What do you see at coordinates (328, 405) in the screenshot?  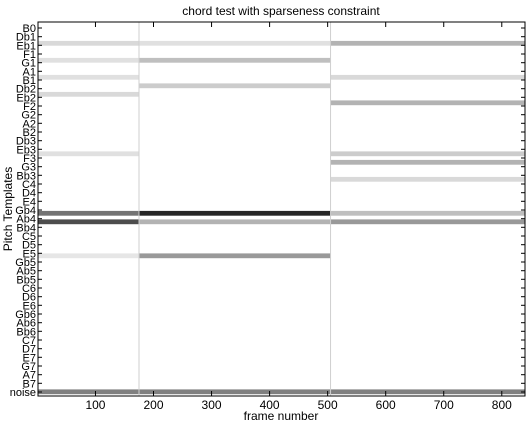 I see `x-tick-label: 500` at bounding box center [328, 405].